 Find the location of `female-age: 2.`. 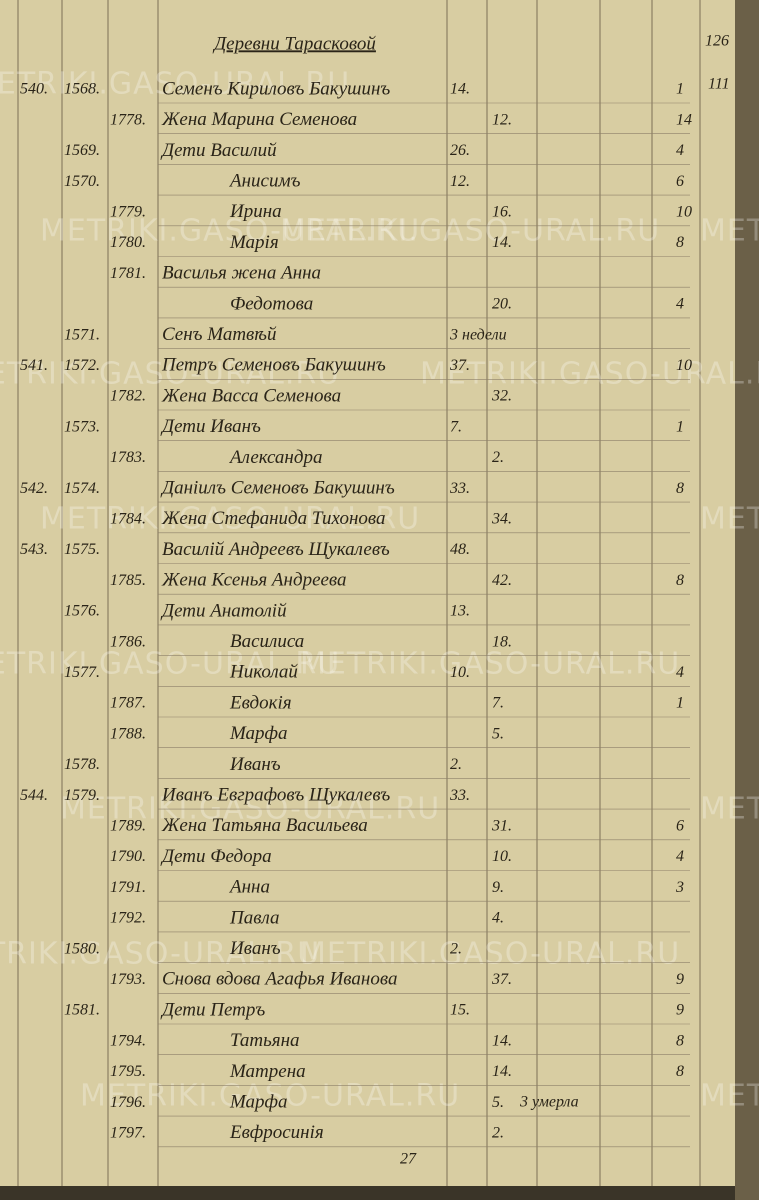

female-age: 2. is located at coordinates (498, 1132).